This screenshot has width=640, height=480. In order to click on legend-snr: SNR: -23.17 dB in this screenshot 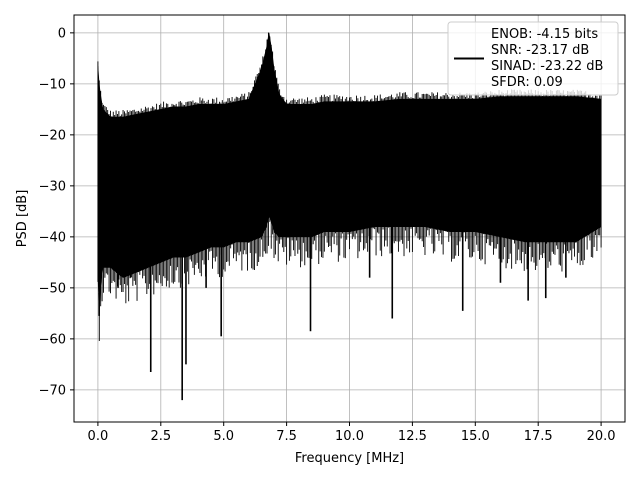, I will do `click(540, 50)`.